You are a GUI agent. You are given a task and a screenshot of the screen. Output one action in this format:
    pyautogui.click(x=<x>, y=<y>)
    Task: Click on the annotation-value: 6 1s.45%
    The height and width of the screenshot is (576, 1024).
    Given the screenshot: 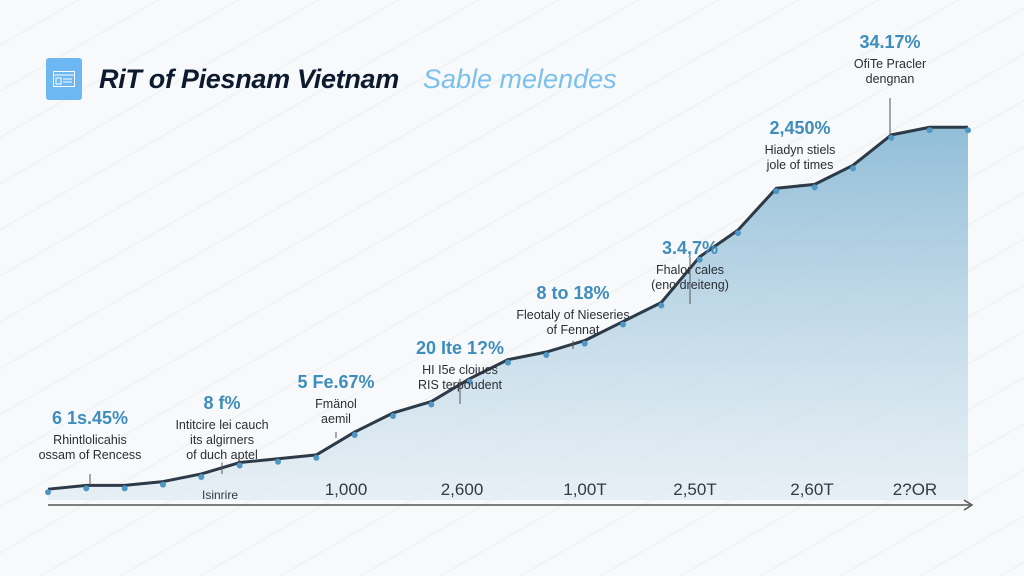 What is the action you would take?
    pyautogui.click(x=90, y=418)
    